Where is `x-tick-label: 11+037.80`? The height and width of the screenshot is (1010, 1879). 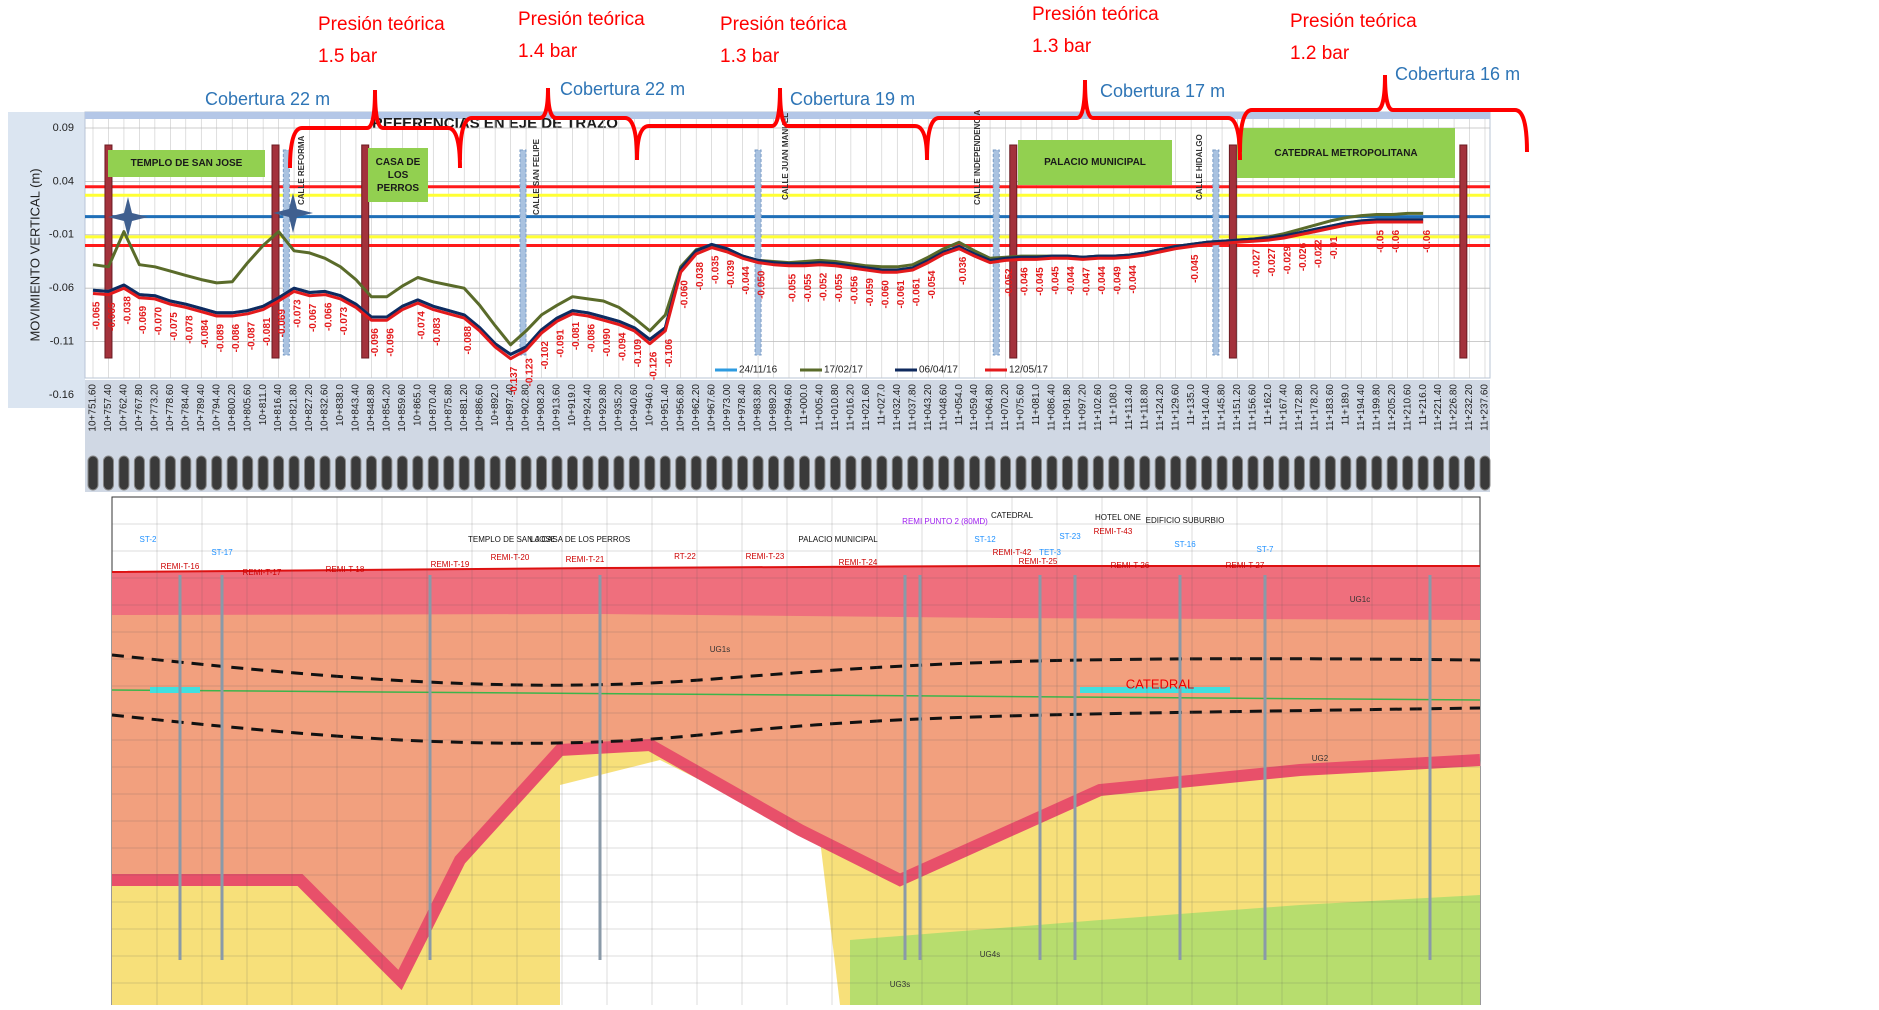
x-tick-label: 11+037.80 is located at coordinates (912, 407).